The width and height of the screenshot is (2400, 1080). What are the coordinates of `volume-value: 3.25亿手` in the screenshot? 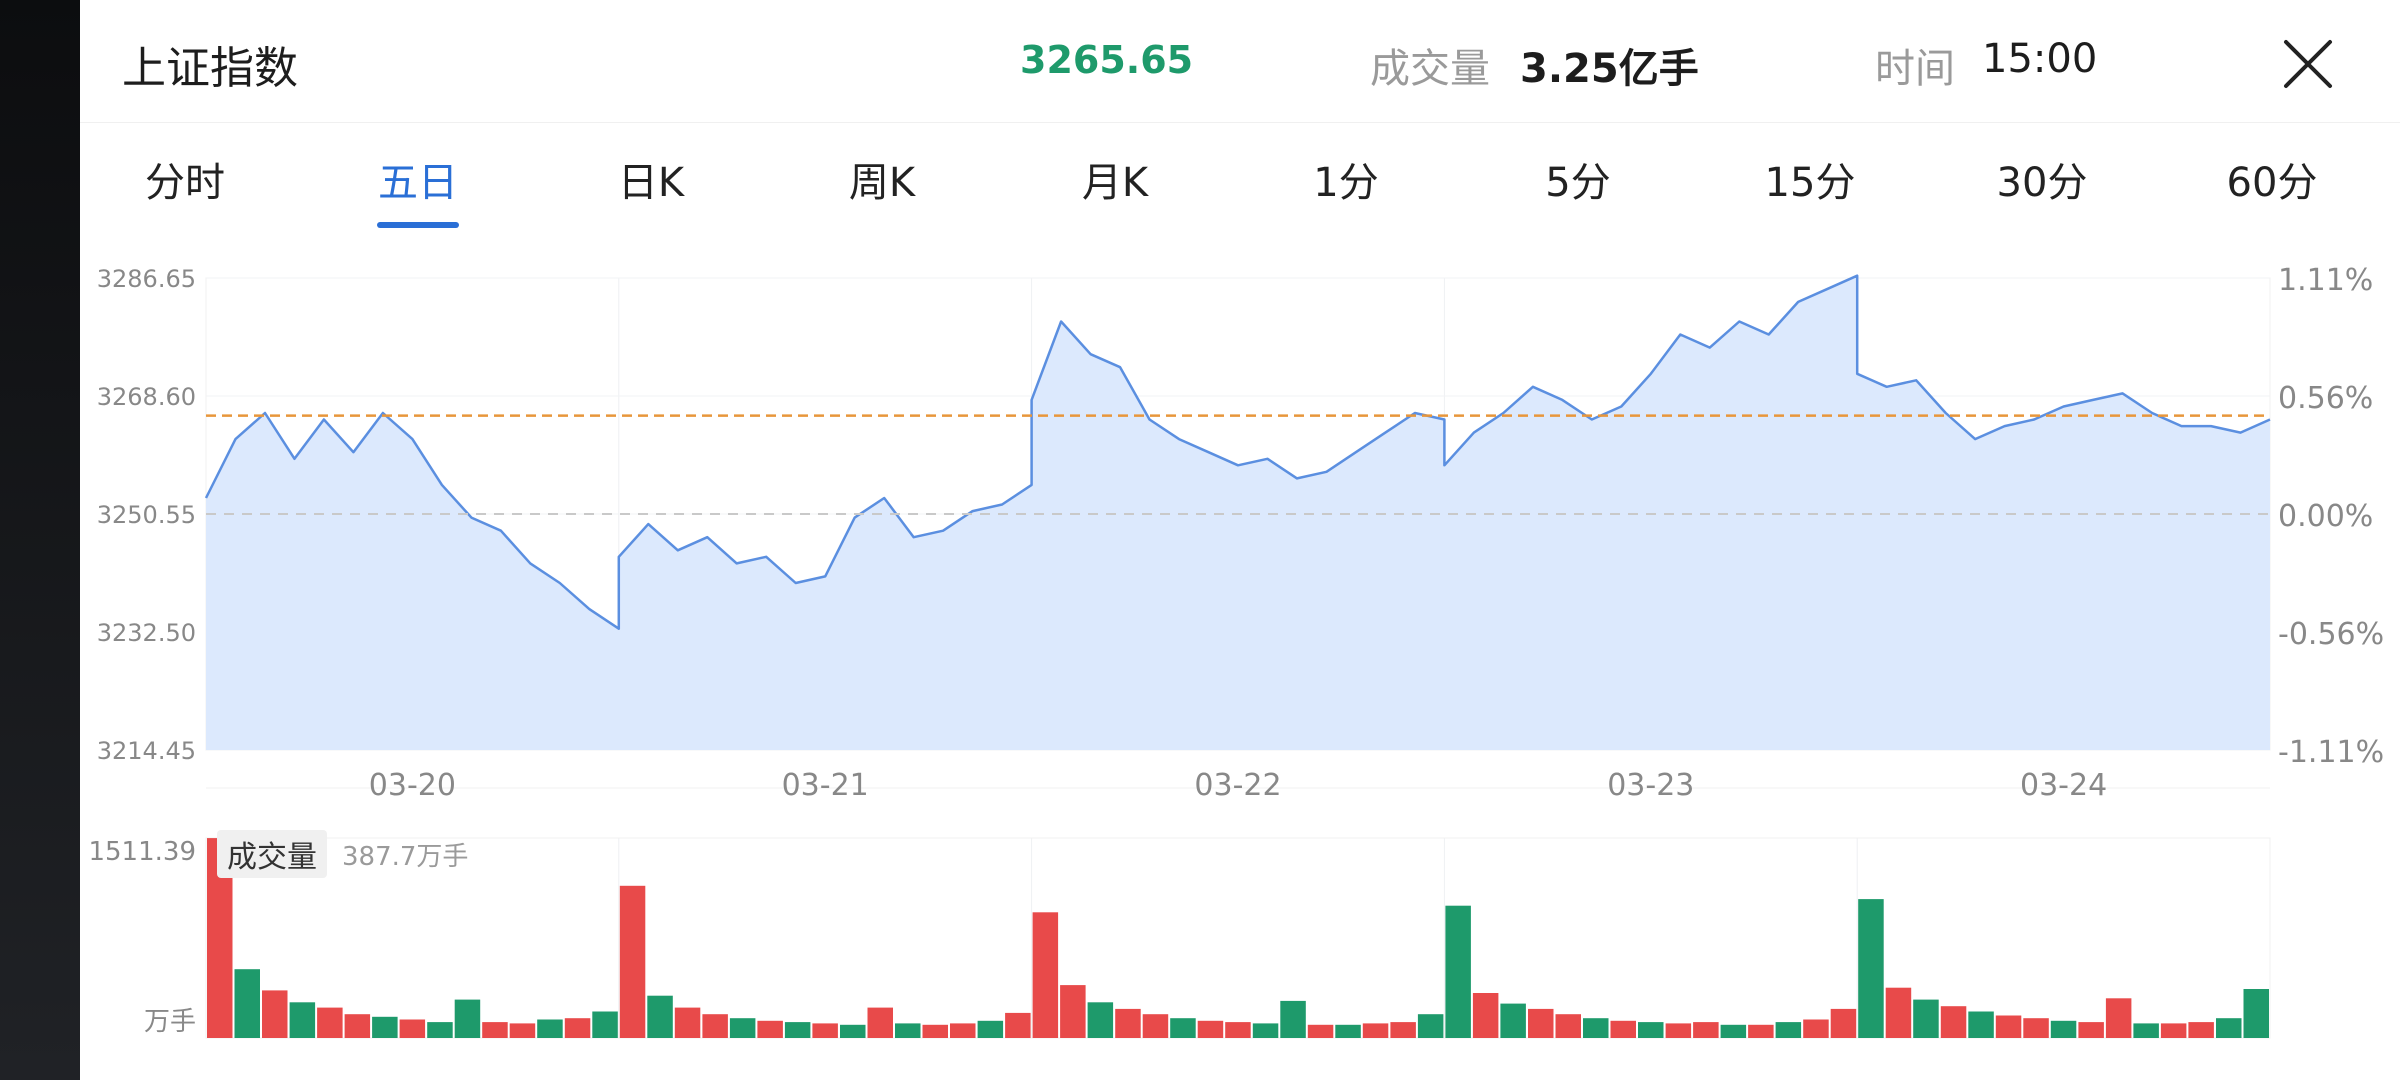 It's located at (1609, 69).